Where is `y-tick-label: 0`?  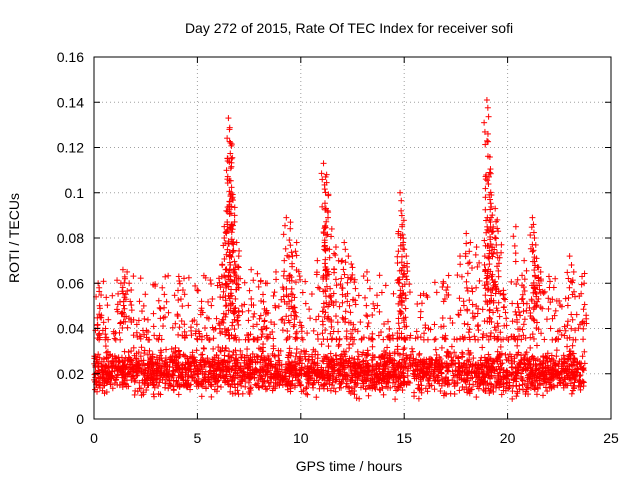
y-tick-label: 0 is located at coordinates (80, 419).